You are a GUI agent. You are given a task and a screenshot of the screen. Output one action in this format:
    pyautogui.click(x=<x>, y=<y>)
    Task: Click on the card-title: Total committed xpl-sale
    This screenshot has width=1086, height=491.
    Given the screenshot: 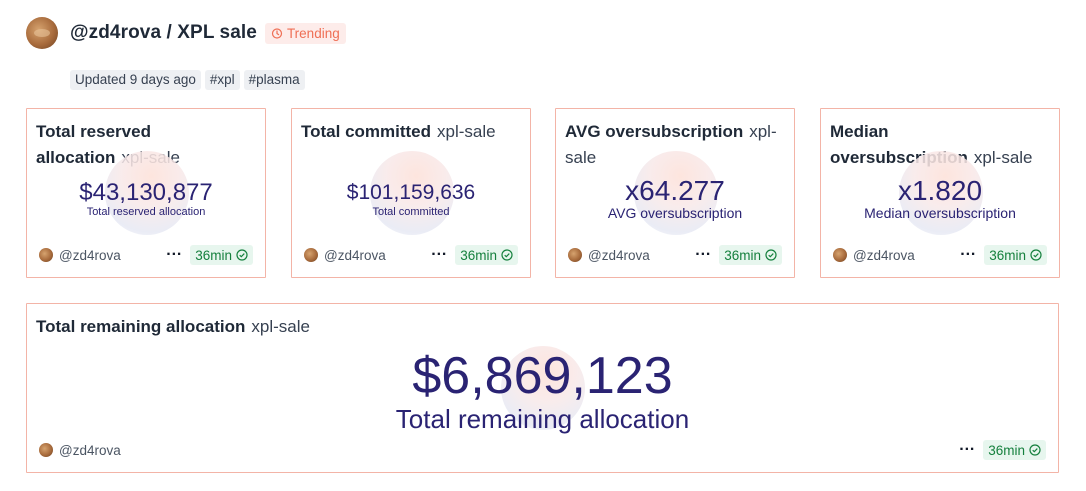 What is the action you would take?
    pyautogui.click(x=413, y=132)
    